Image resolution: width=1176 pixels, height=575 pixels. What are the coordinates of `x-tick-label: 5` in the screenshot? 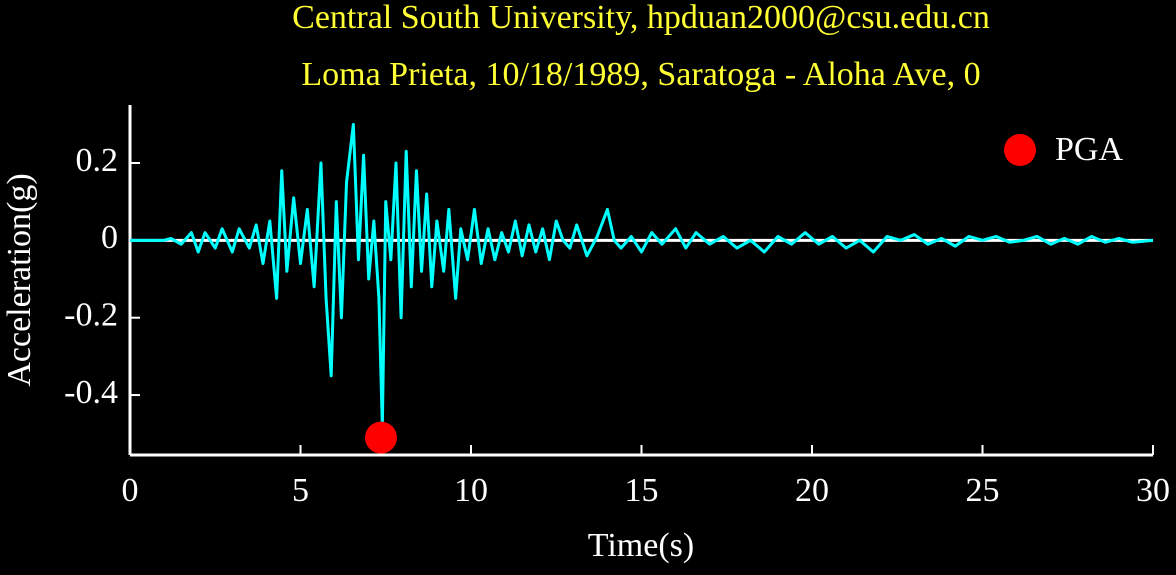 It's located at (300, 490).